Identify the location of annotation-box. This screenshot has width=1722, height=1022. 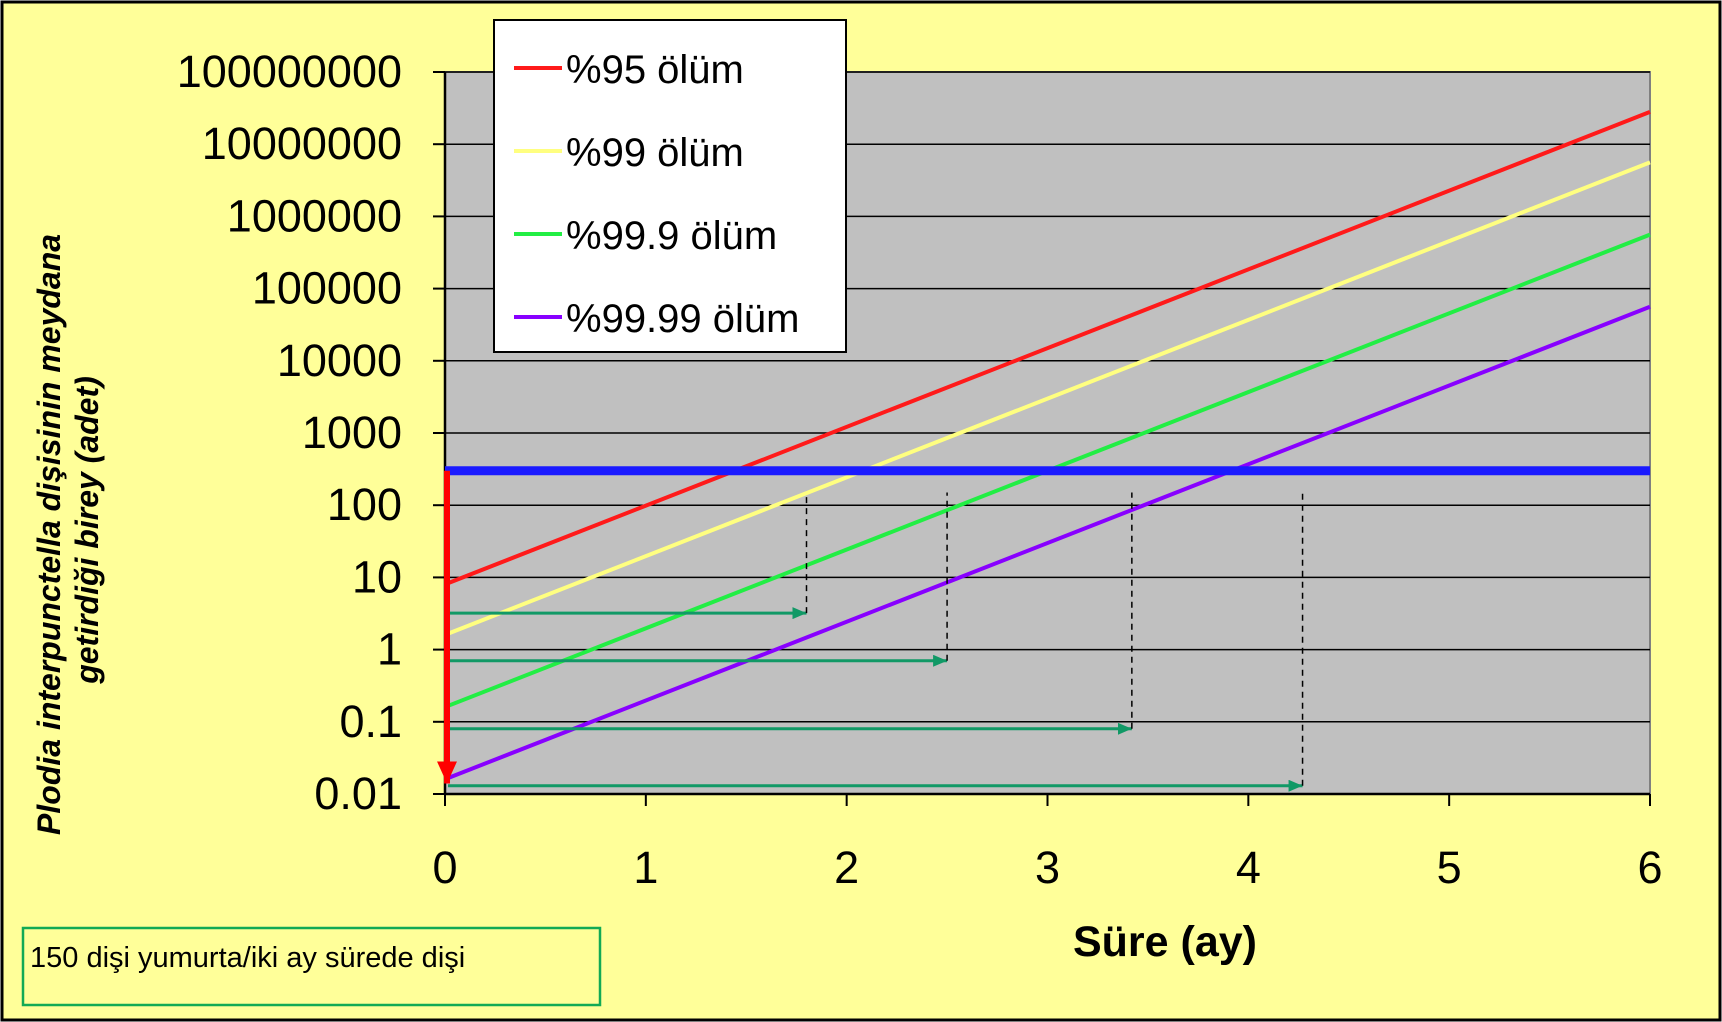
(311, 966).